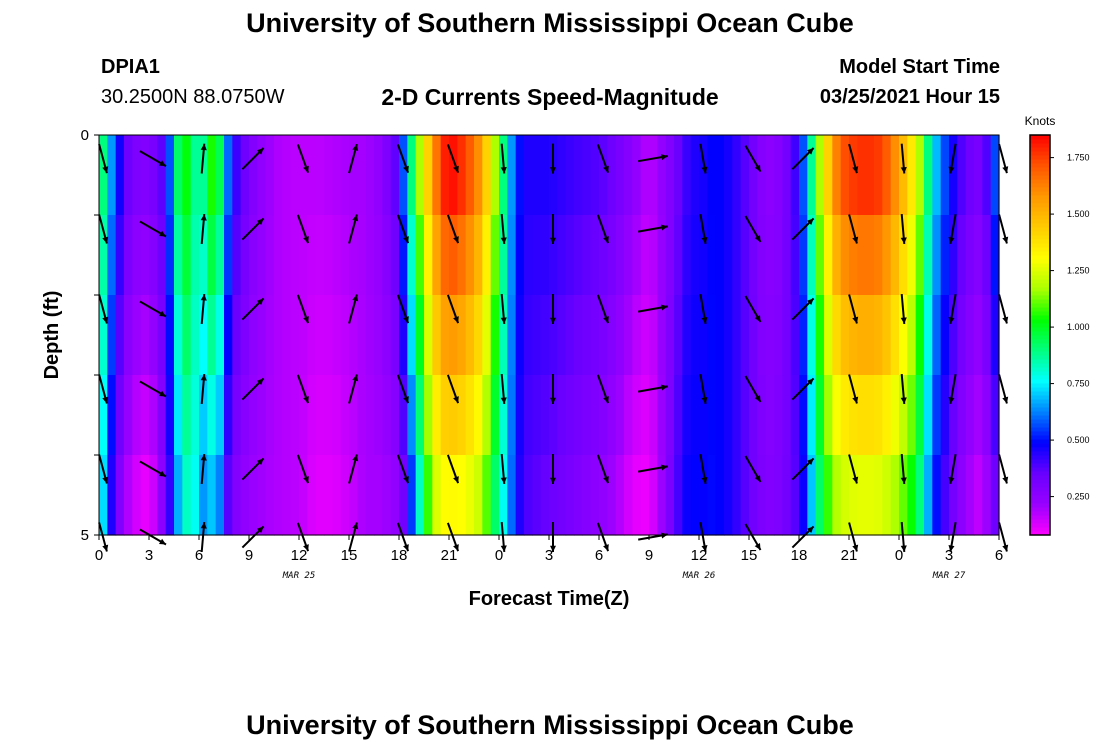  What do you see at coordinates (1040, 121) in the screenshot?
I see `colorbar-unit-label: Knots` at bounding box center [1040, 121].